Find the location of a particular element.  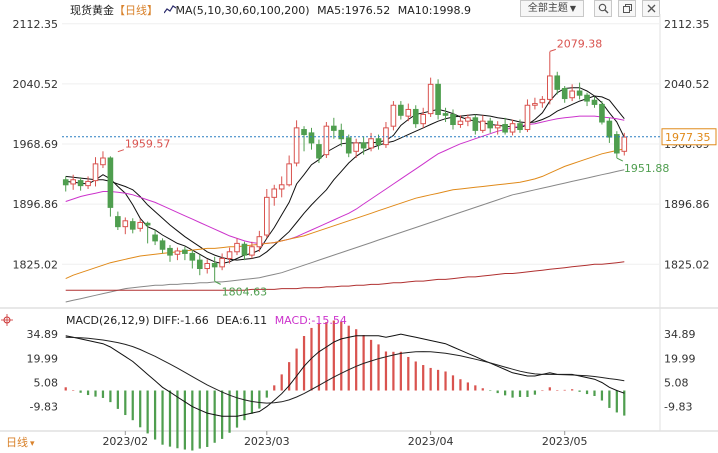

macd-y-tick-left: -9.83 is located at coordinates (44, 406).